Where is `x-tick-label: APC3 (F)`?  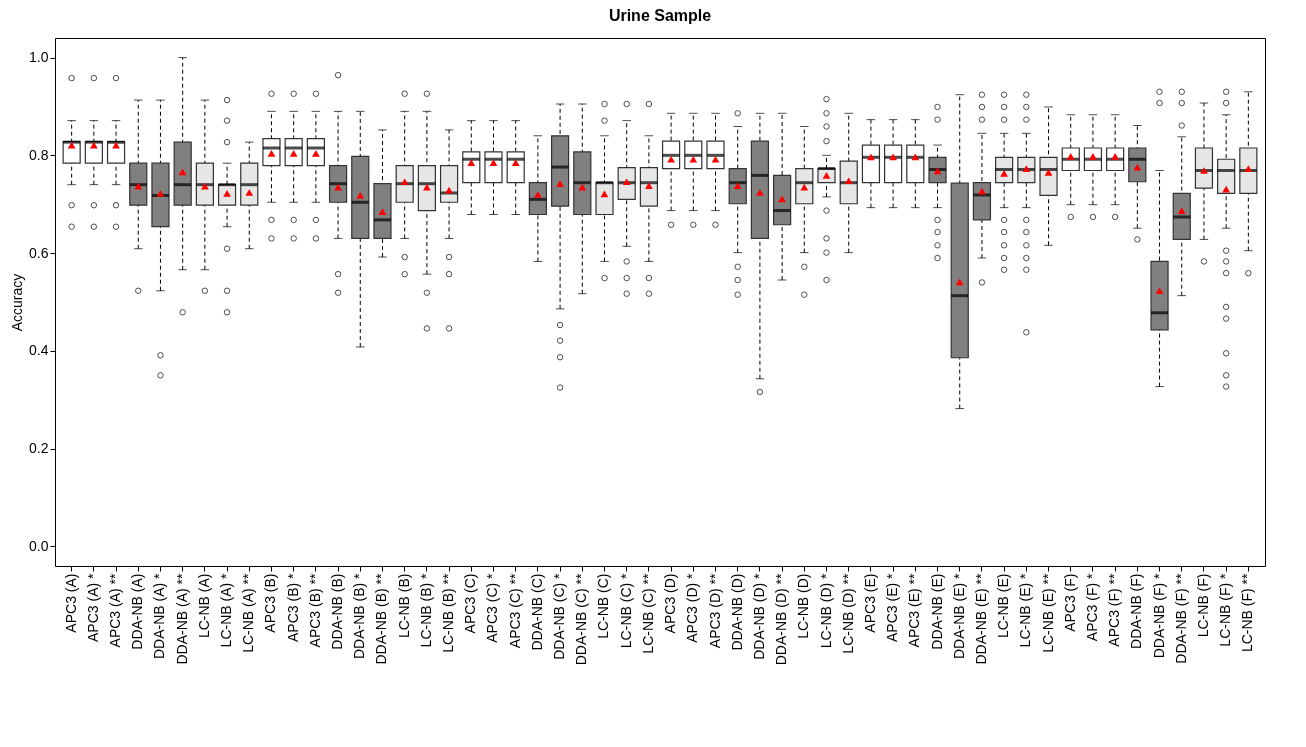 x-tick-label: APC3 (F) is located at coordinates (1069, 602).